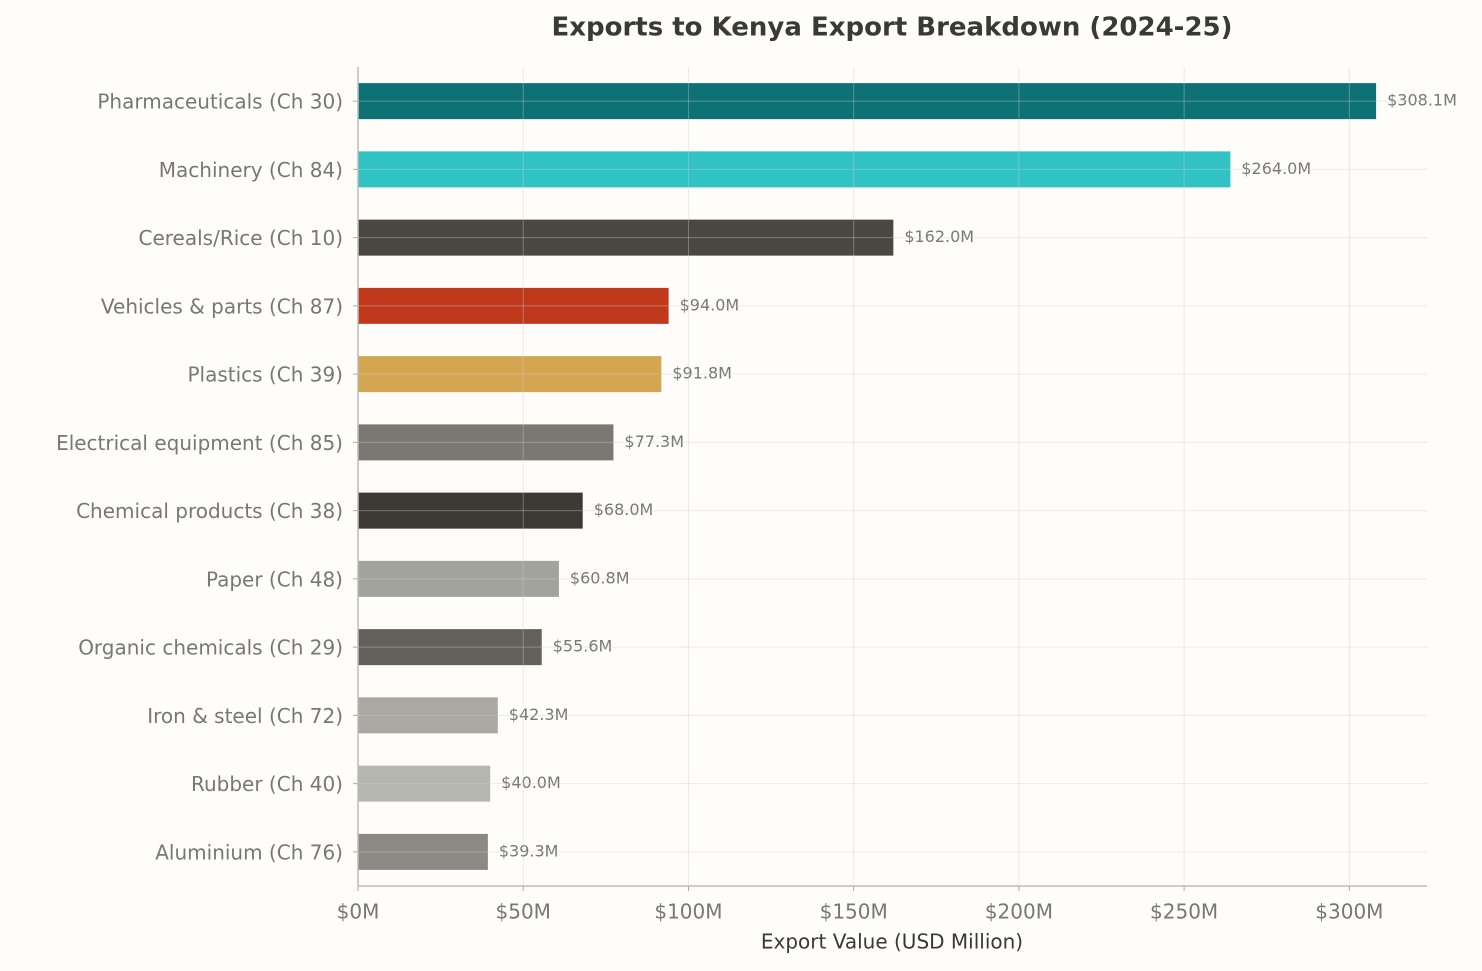 This screenshot has width=1482, height=971. What do you see at coordinates (199, 443) in the screenshot?
I see `y-tick-label: Electrical equipment (Ch 85)` at bounding box center [199, 443].